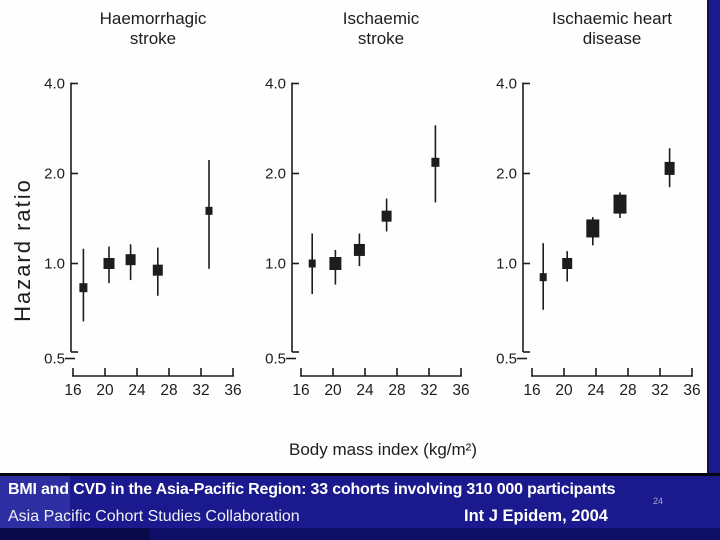 This screenshot has height=540, width=720. I want to click on page-number: 24, so click(658, 501).